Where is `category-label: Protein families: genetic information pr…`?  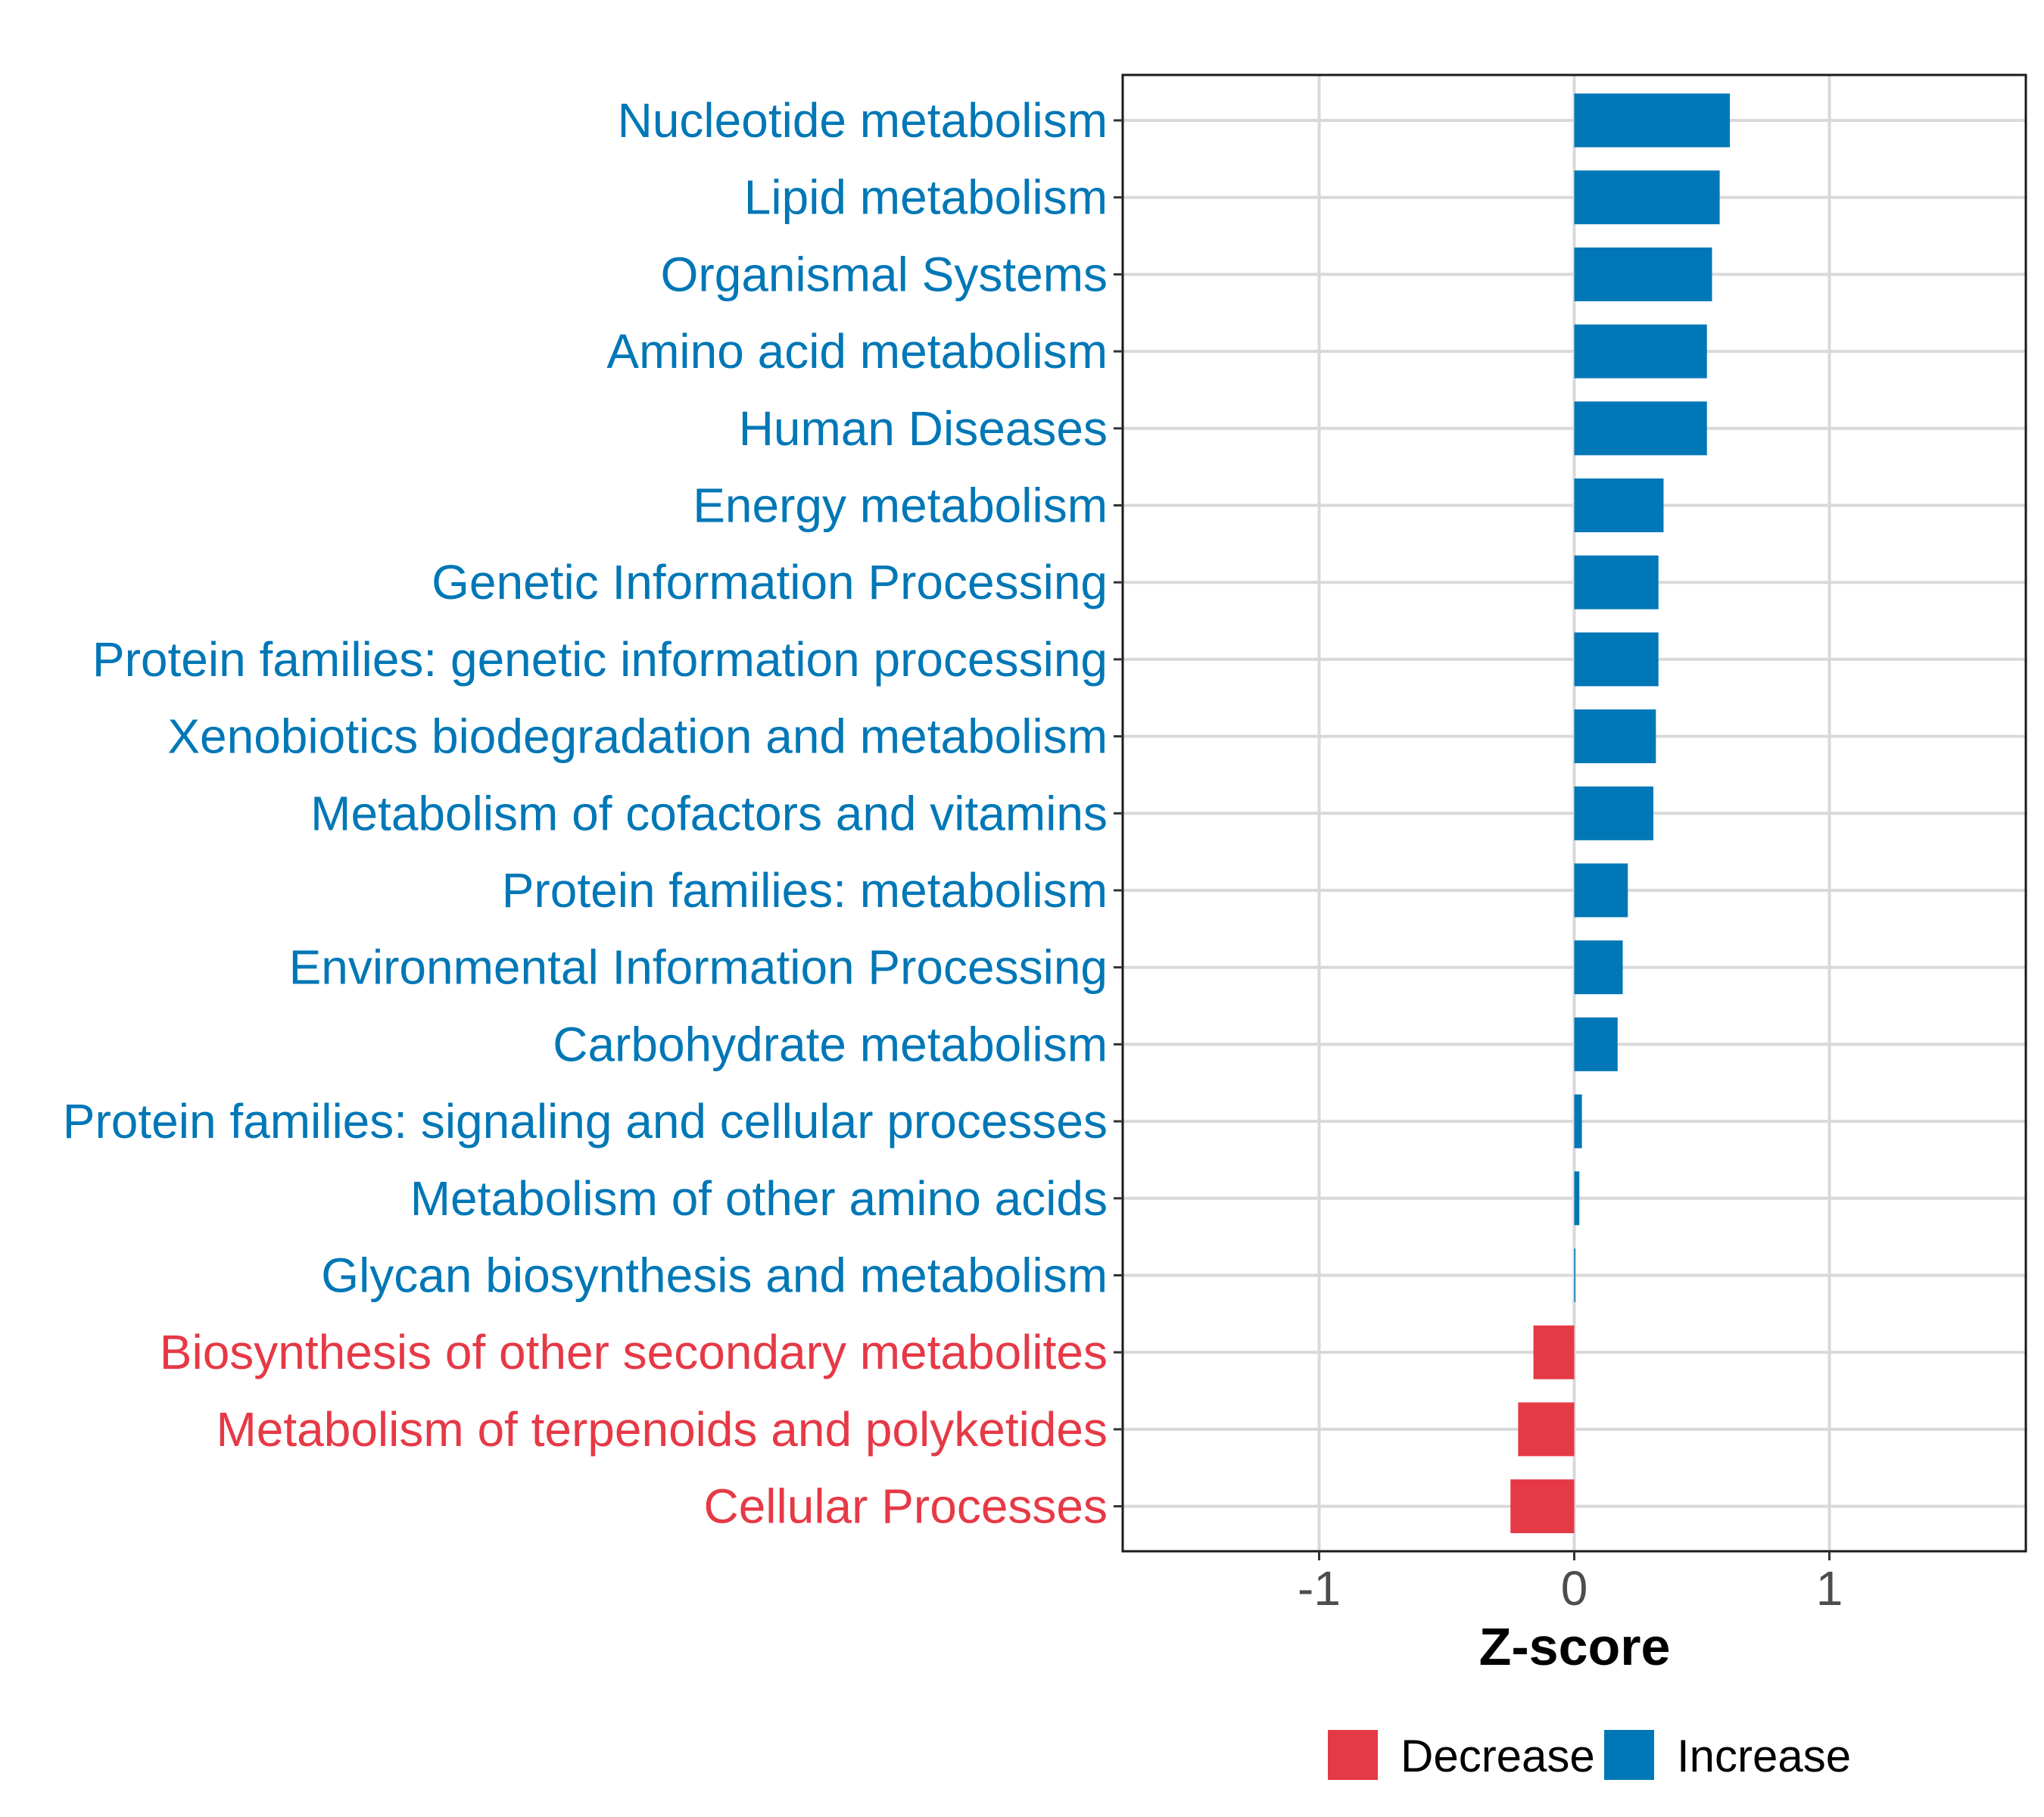
category-label: Protein families: genetic information pr… is located at coordinates (600, 659).